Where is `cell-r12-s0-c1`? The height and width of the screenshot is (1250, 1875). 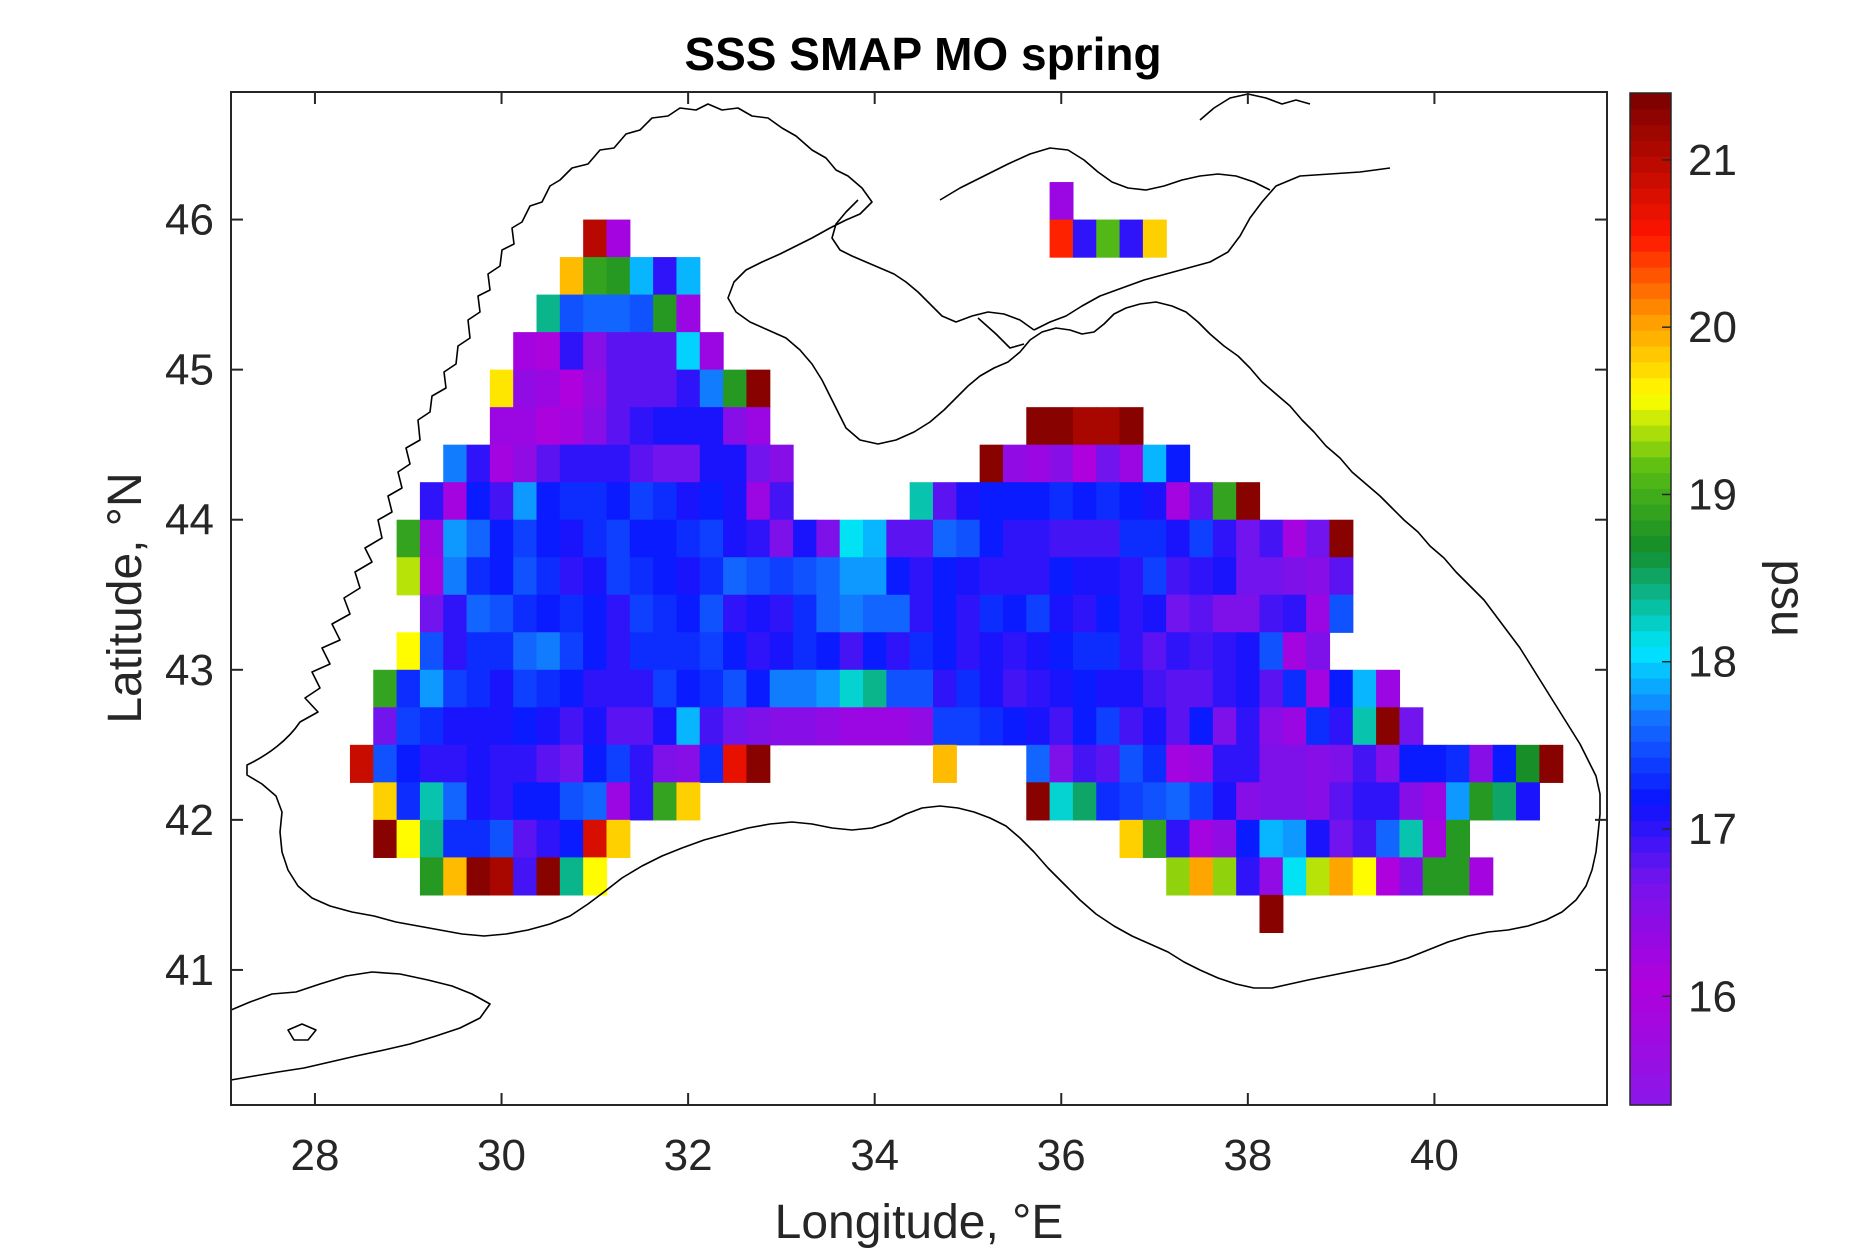 cell-r12-s0-c1 is located at coordinates (431, 651).